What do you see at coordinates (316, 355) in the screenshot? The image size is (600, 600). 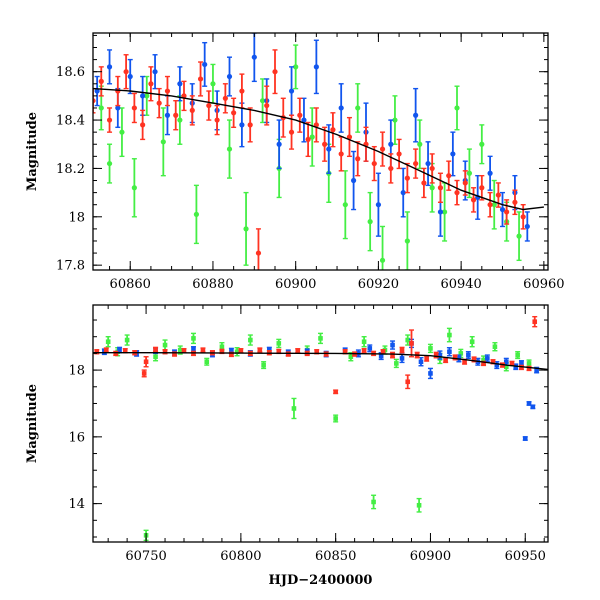 I see `series-red` at bounding box center [316, 355].